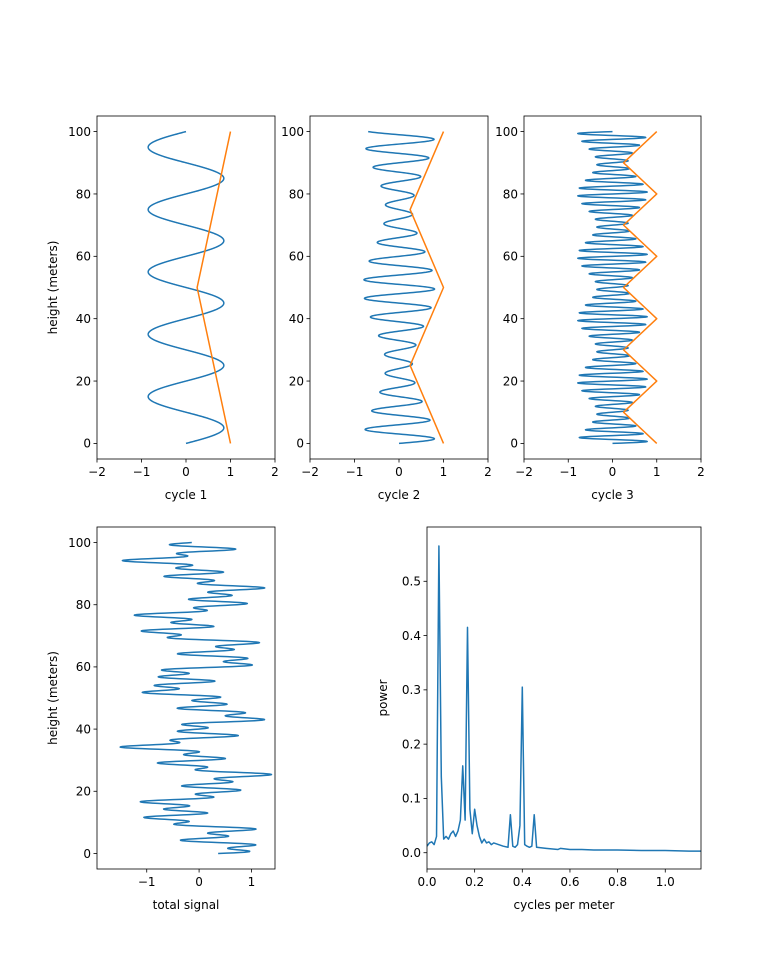  Describe the element at coordinates (411, 636) in the screenshot. I see `y-tick-label: 0.4` at that location.